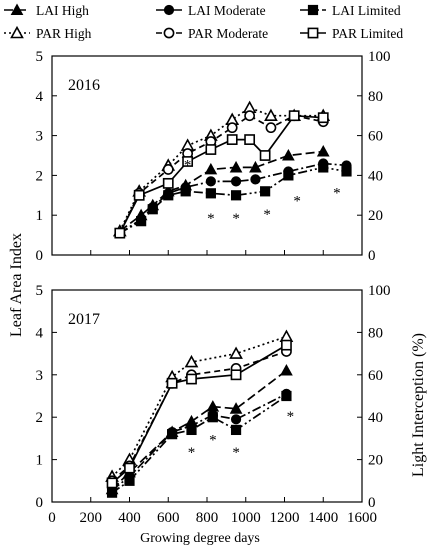 The height and width of the screenshot is (550, 432). I want to click on x-tick-label: 1600, so click(362, 518).